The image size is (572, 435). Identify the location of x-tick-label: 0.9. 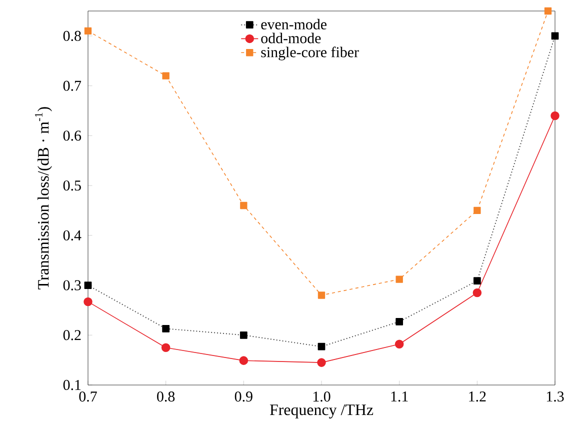
(243, 397).